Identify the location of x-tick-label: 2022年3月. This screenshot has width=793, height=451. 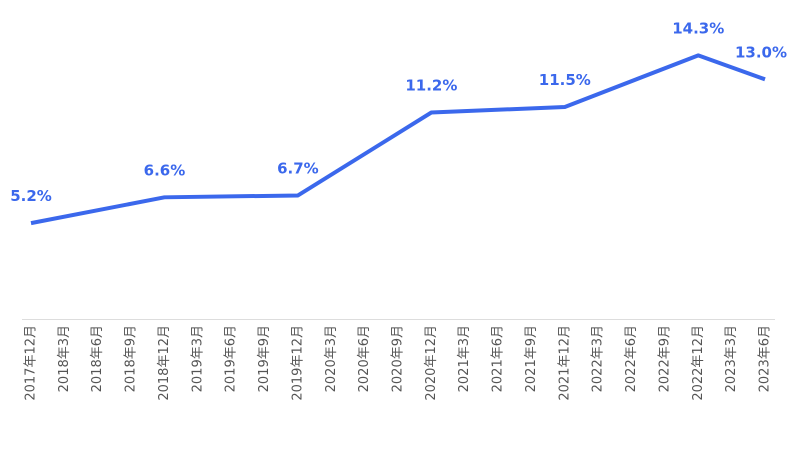
(598, 358).